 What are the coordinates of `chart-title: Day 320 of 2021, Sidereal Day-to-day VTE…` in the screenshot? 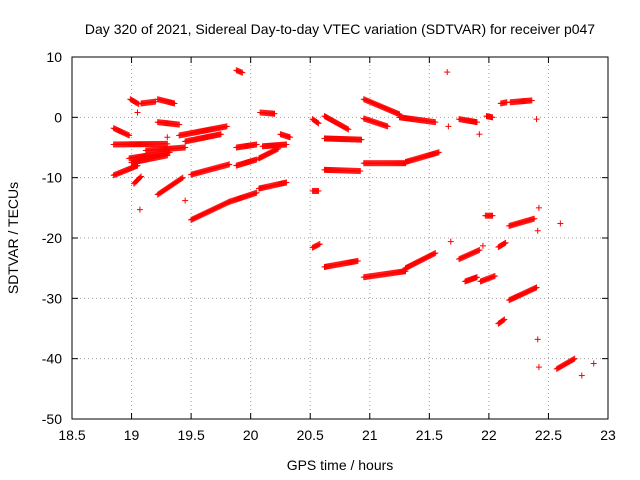 It's located at (340, 29).